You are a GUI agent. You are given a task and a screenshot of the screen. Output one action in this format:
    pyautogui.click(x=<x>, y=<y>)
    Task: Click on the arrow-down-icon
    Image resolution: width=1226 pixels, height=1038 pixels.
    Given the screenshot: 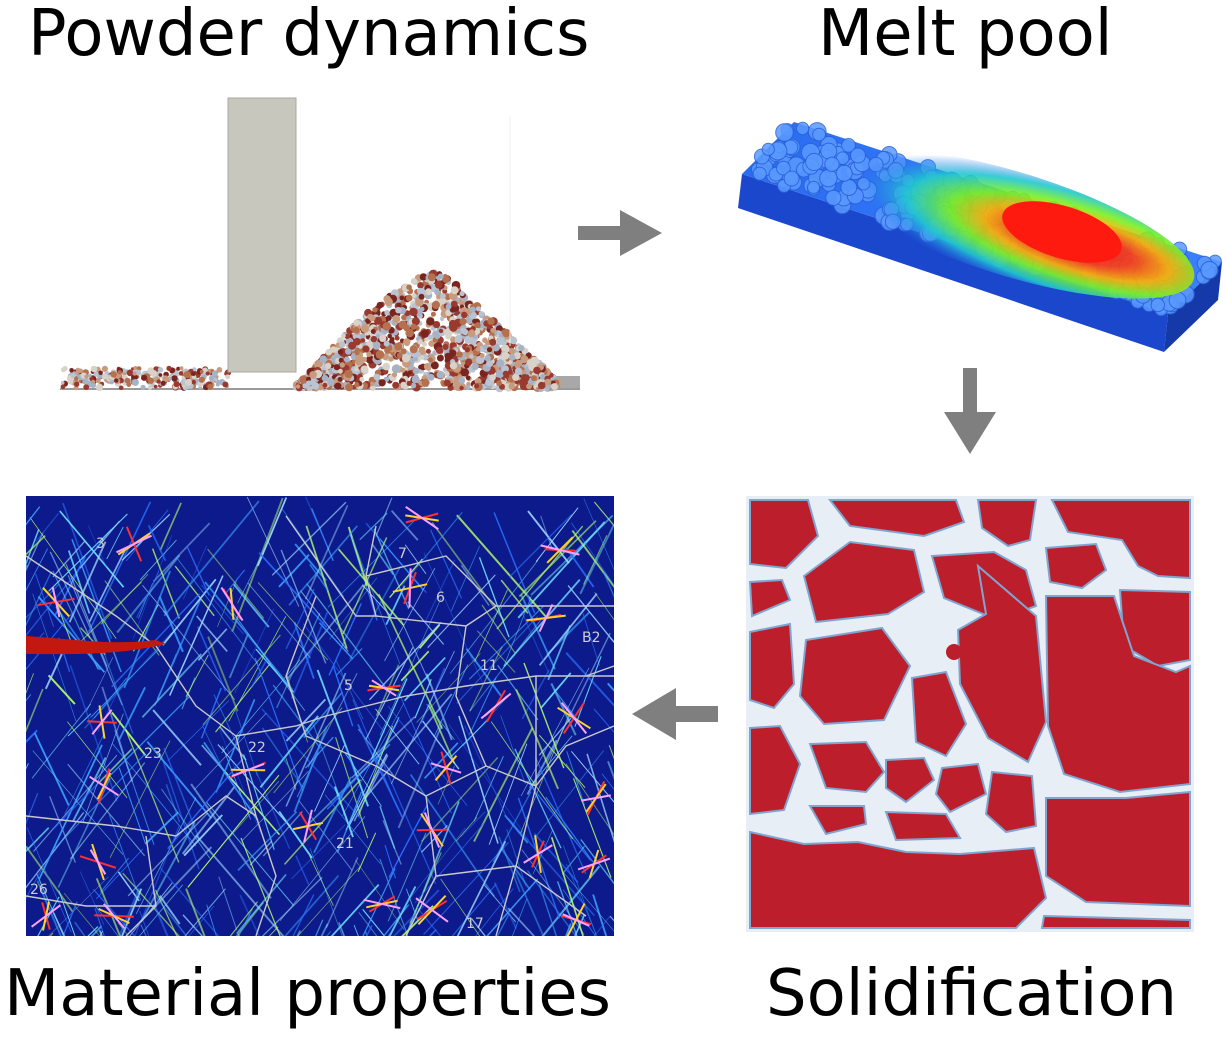 What is the action you would take?
    pyautogui.click(x=970, y=411)
    